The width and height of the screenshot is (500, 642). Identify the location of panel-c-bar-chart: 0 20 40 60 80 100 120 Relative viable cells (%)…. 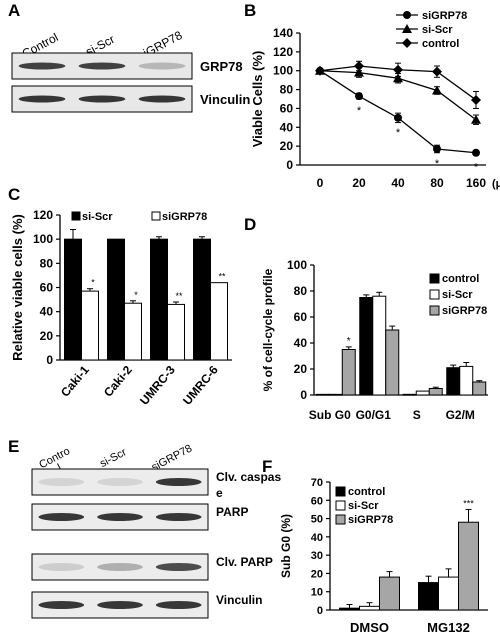
(121, 308).